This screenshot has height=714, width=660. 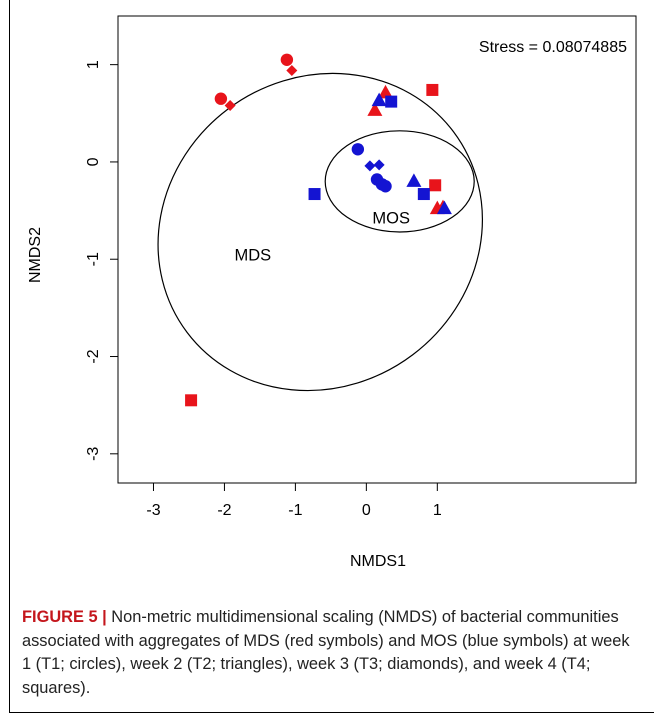 I want to click on y-tick-label: -1, so click(x=93, y=259).